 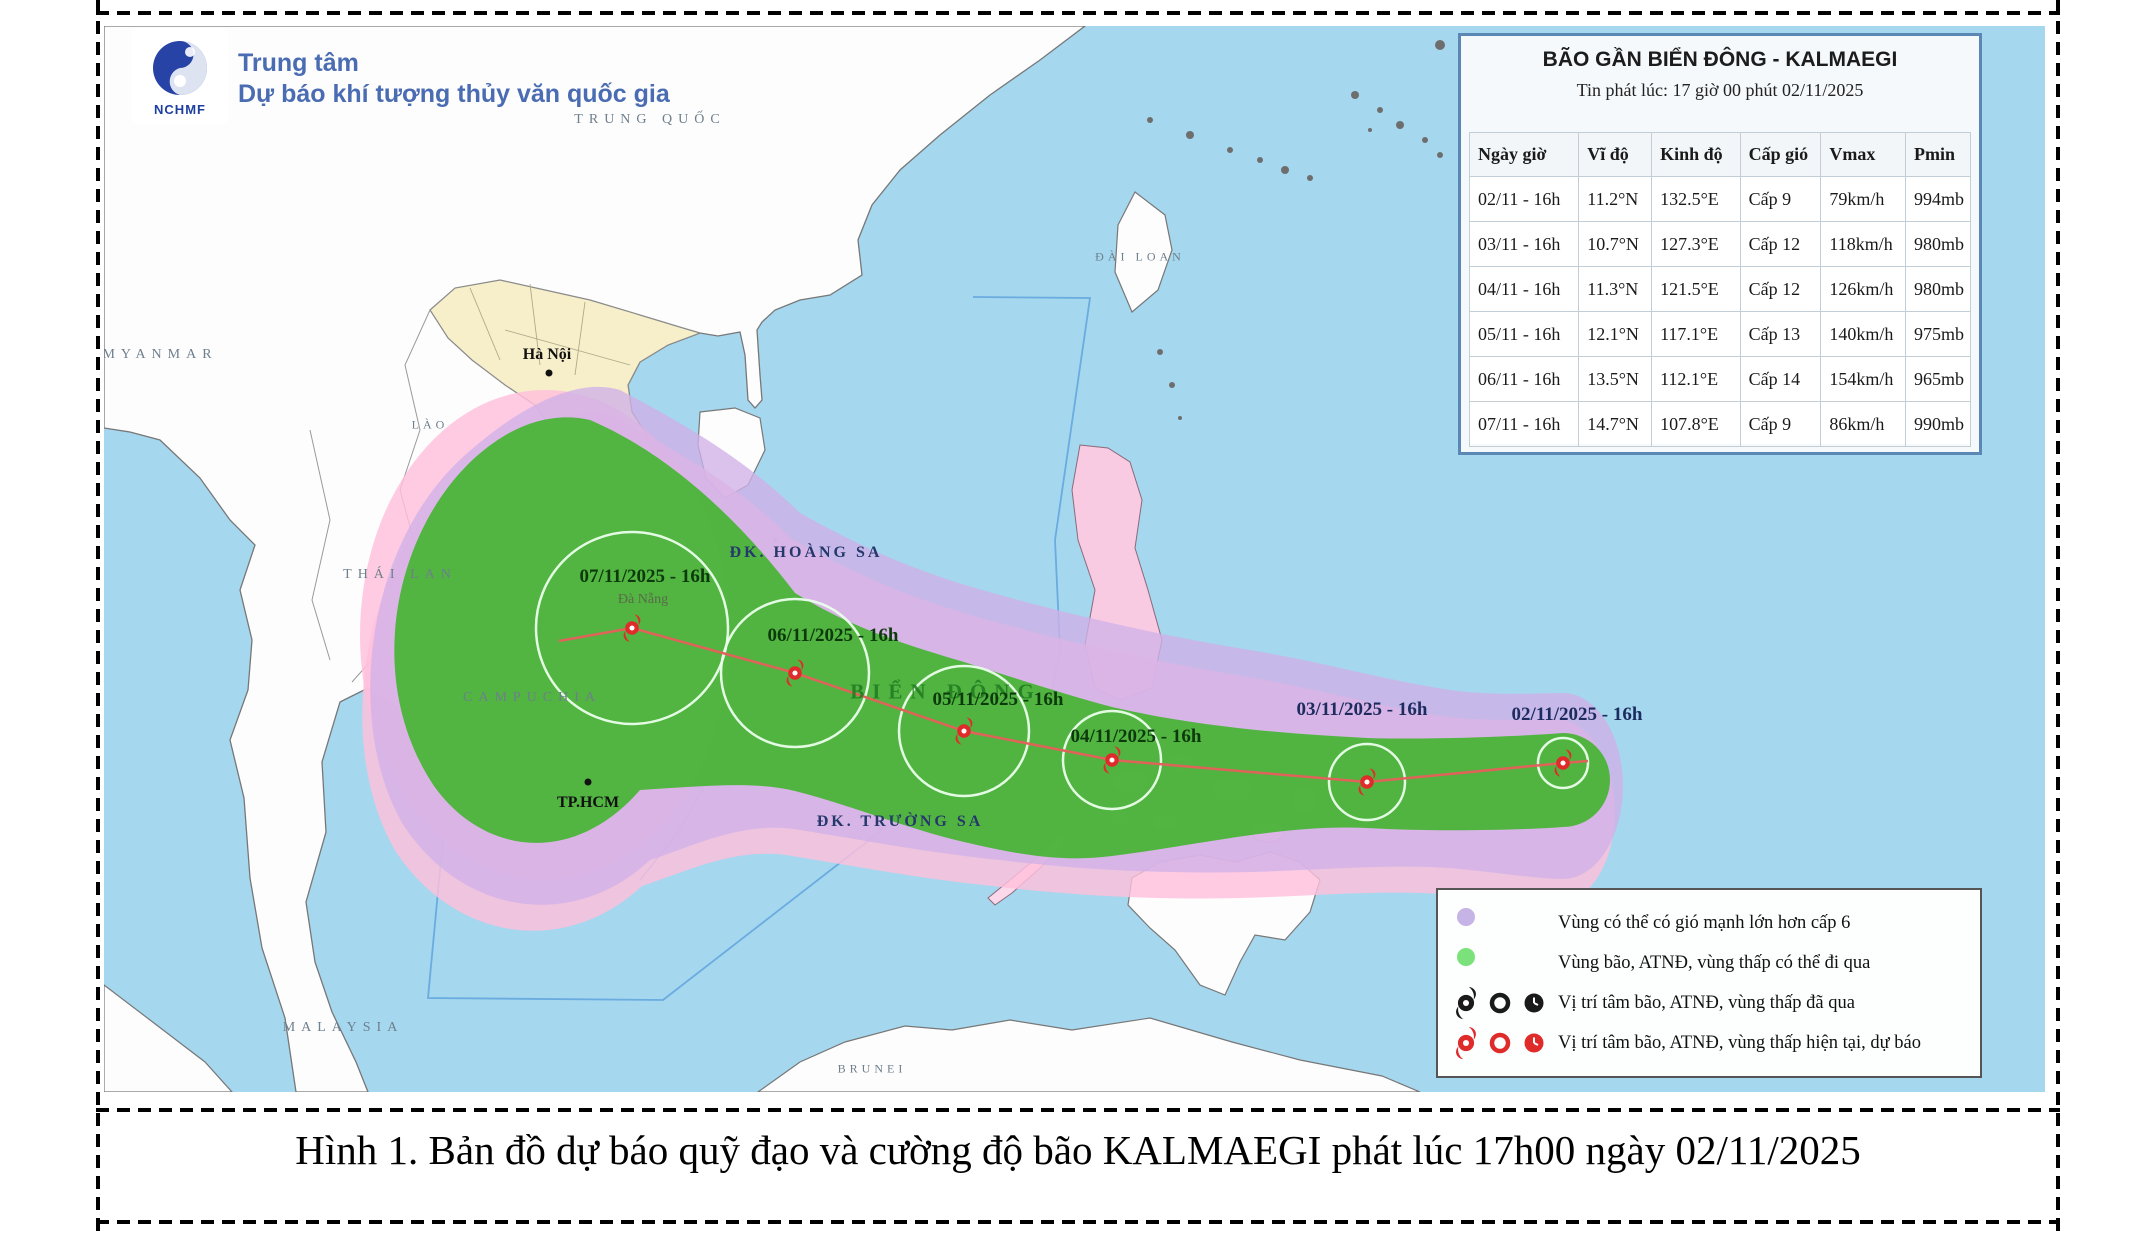 I want to click on table-header-row: Ngày giờ Vĩ độ Kinh độ Cấp gió Vmax Pmin, so click(x=1720, y=154).